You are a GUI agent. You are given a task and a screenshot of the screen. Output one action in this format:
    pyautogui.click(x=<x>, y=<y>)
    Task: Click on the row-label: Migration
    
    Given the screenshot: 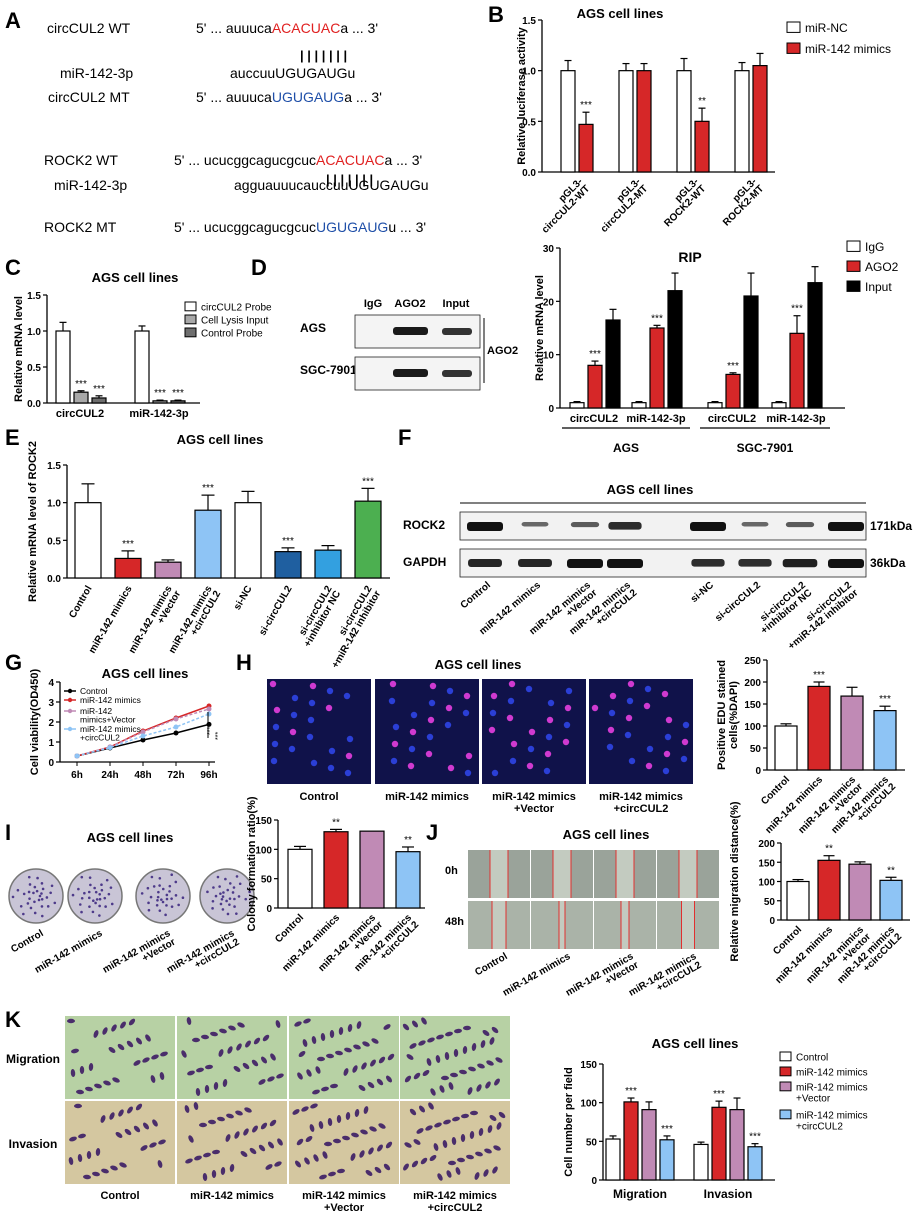 What is the action you would take?
    pyautogui.click(x=33, y=1059)
    